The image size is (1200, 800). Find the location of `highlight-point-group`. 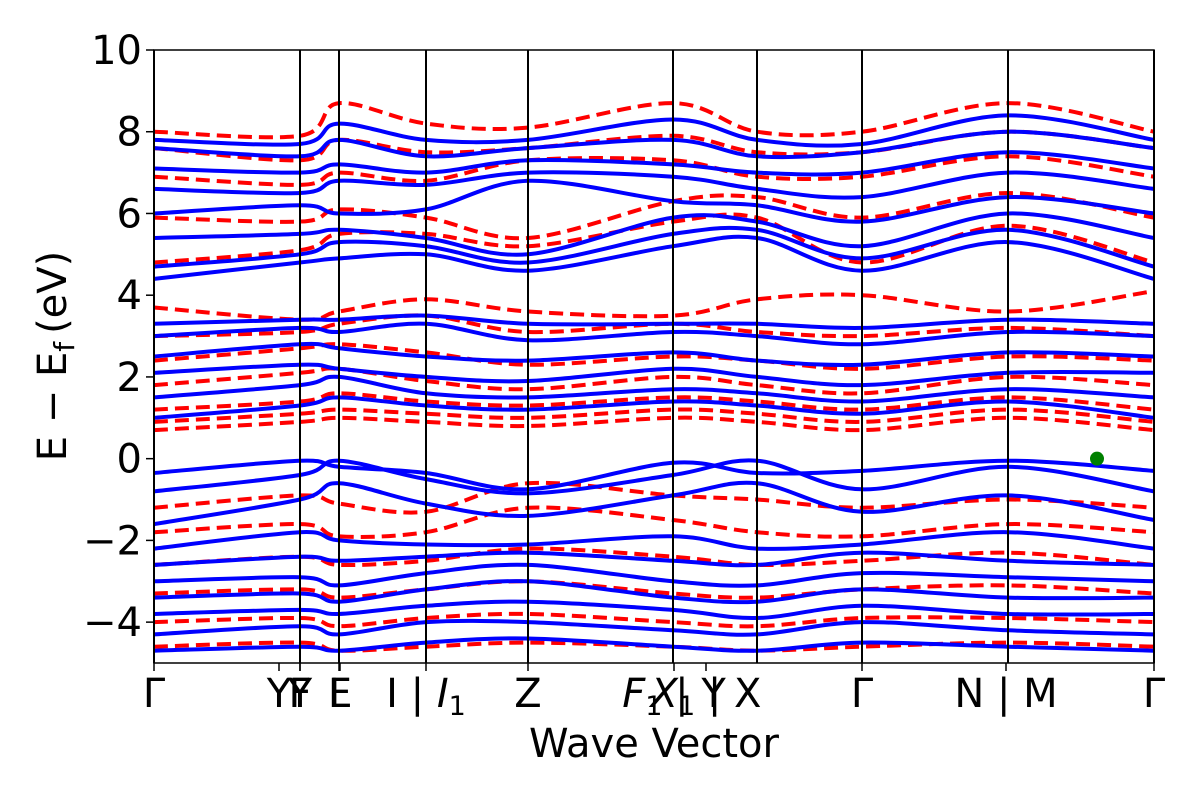

highlight-point-group is located at coordinates (1097, 458).